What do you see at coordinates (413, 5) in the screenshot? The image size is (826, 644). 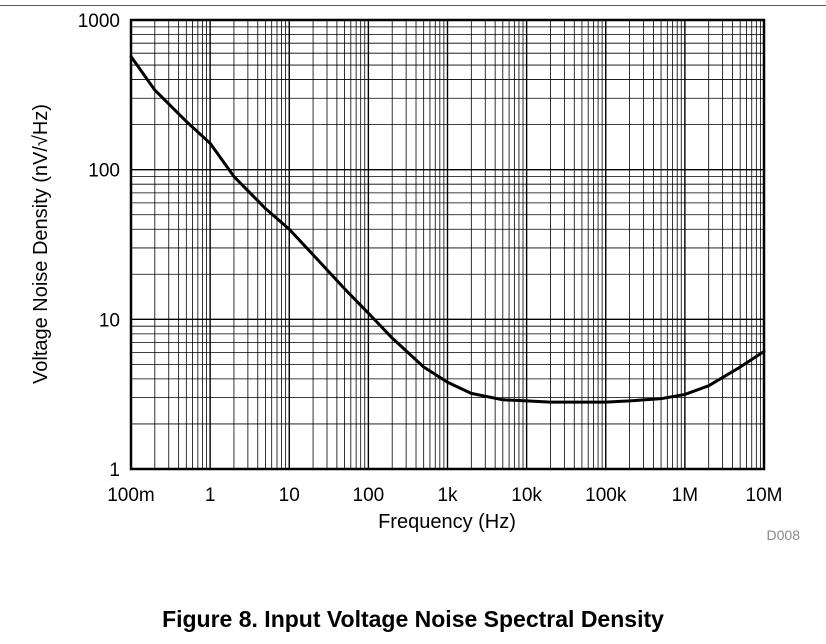 I see `top-rule` at bounding box center [413, 5].